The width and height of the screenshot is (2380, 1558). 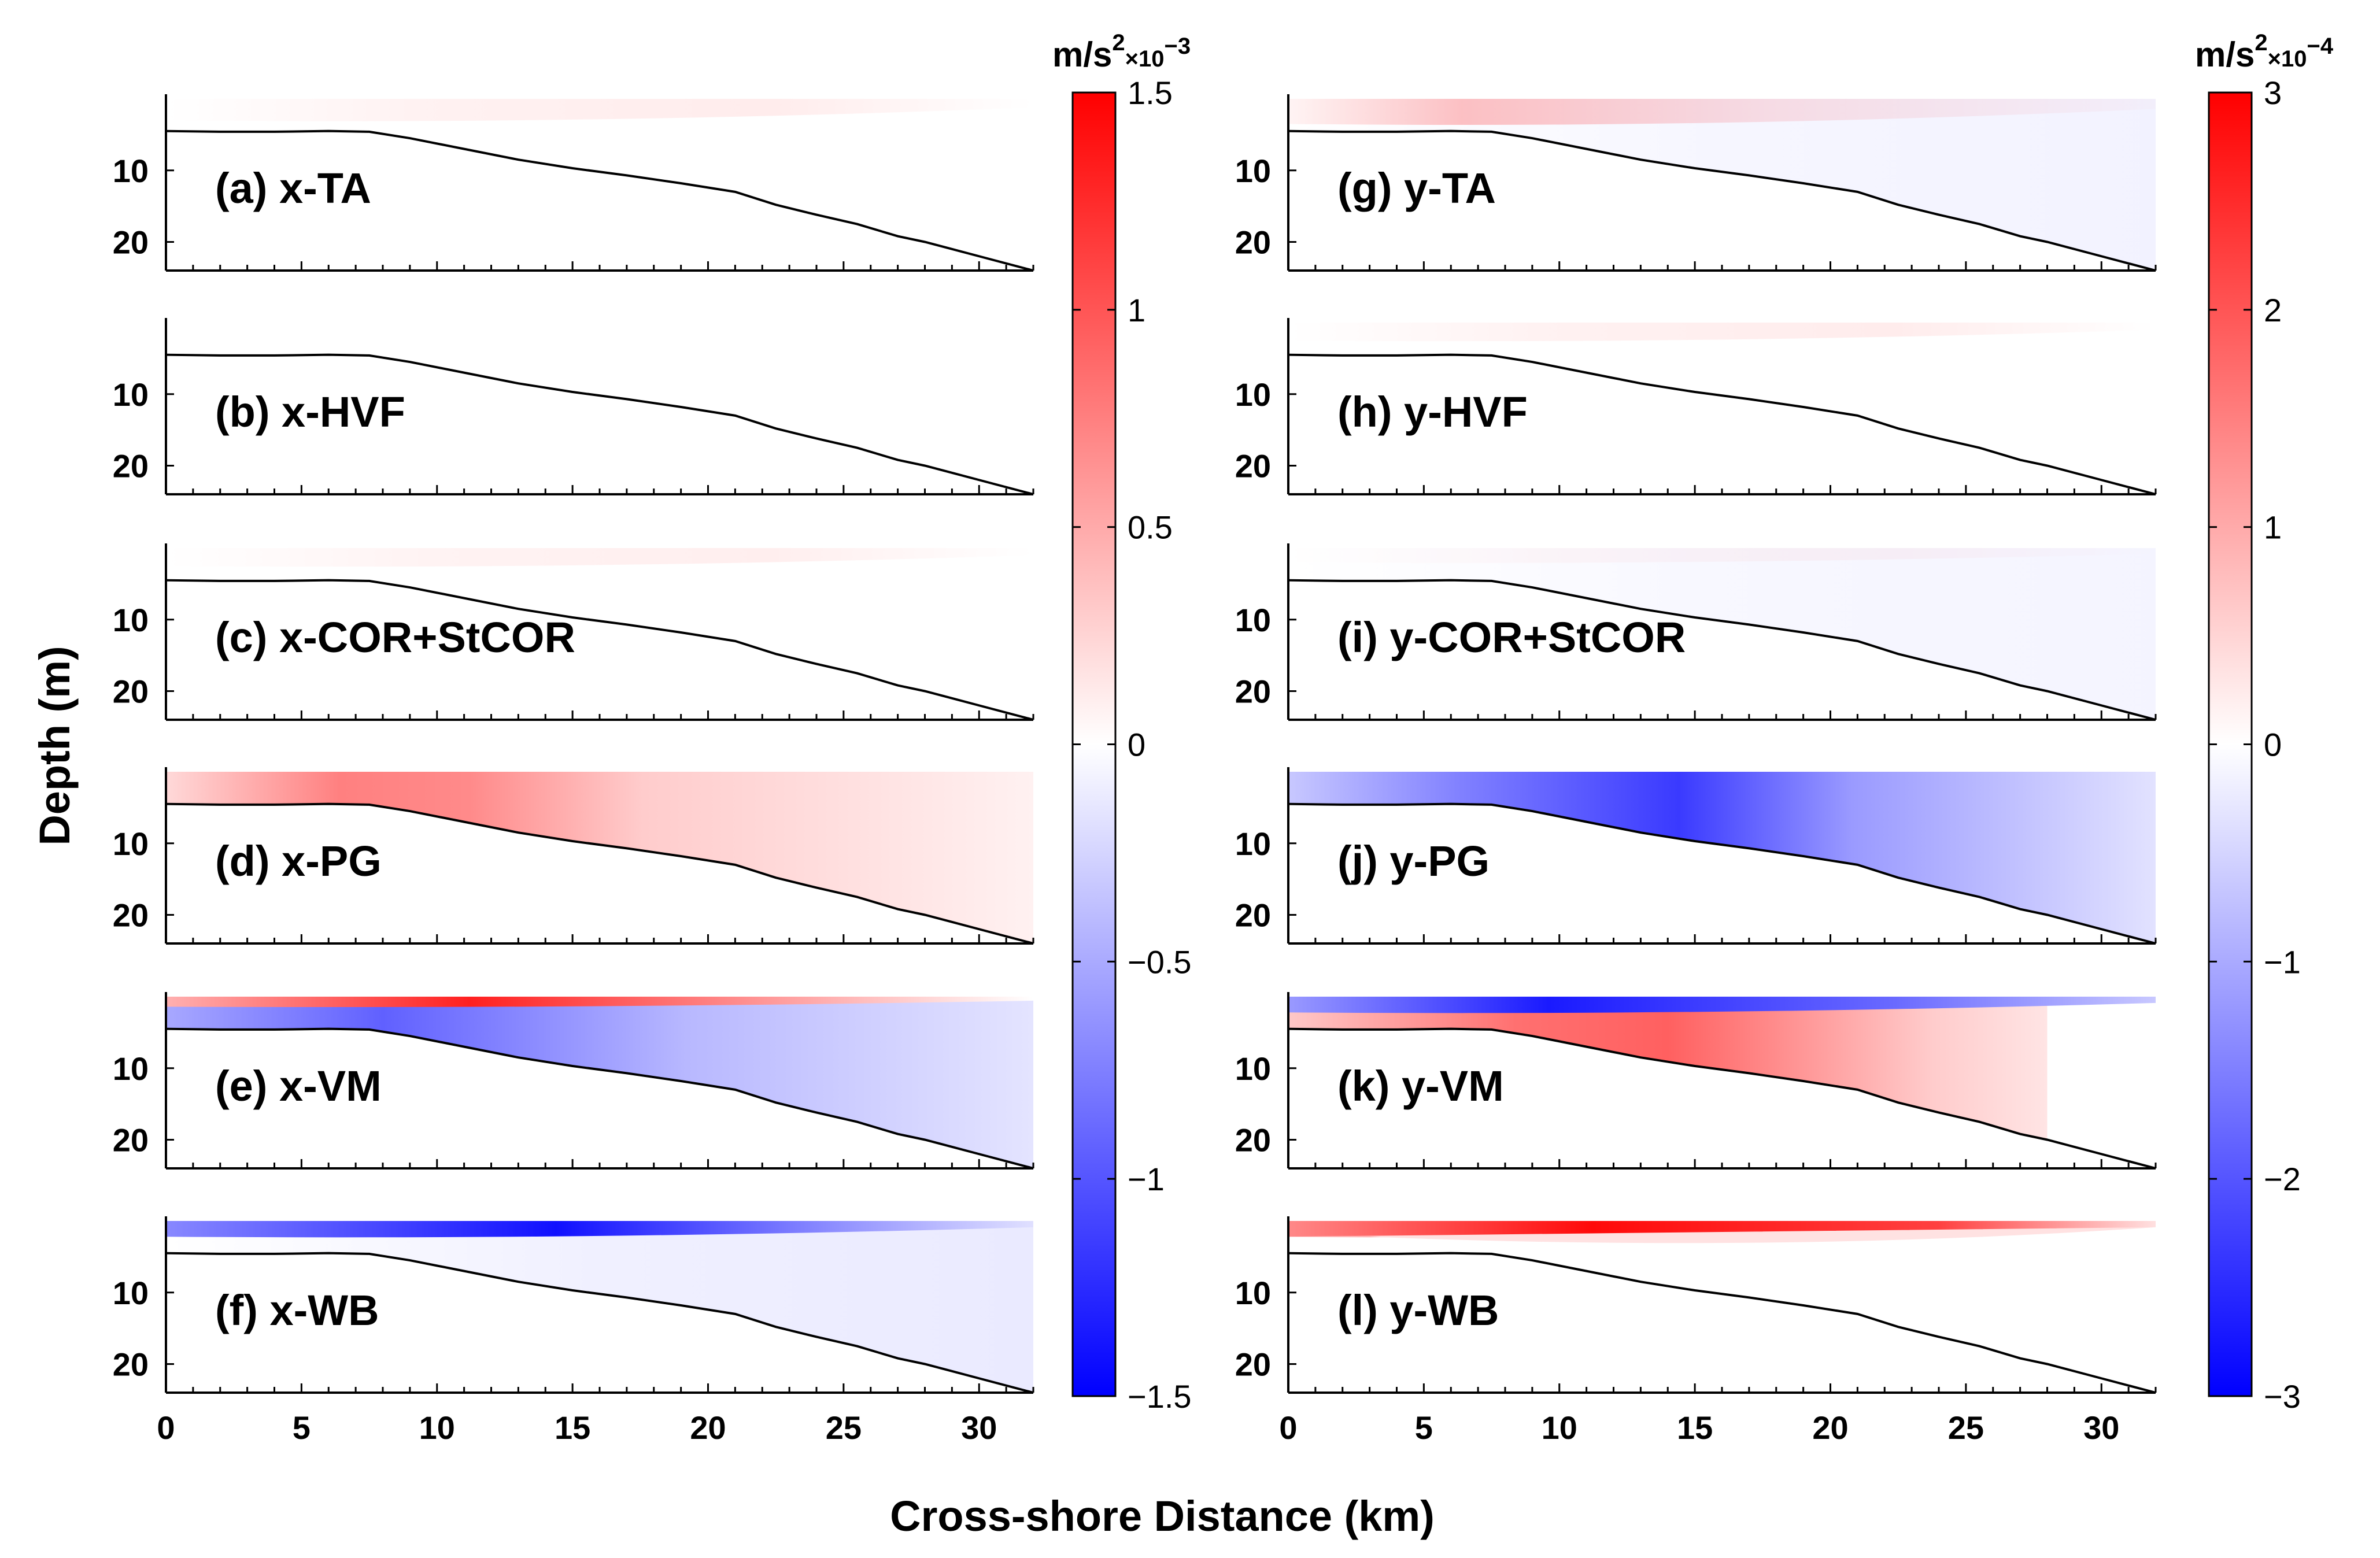 I want to click on panel-6: 10 20 (f) x-WB 0 5 10 15 20 25 30, so click(x=573, y=1331).